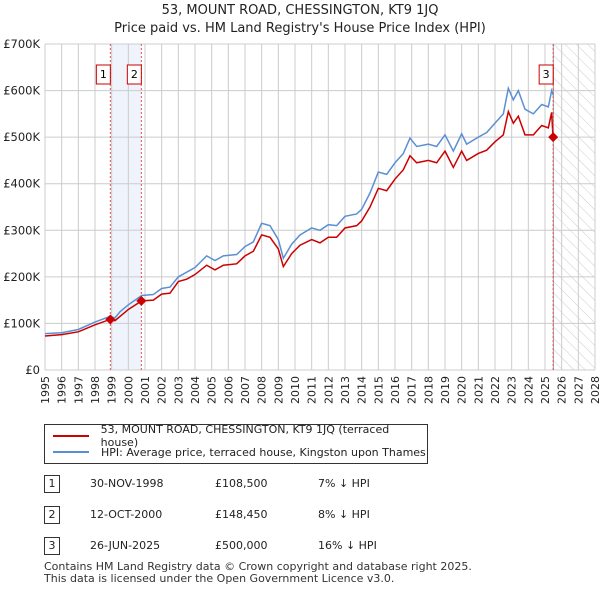 Image resolution: width=600 pixels, height=590 pixels. What do you see at coordinates (445, 390) in the screenshot?
I see `x-tick-label: 2019` at bounding box center [445, 390].